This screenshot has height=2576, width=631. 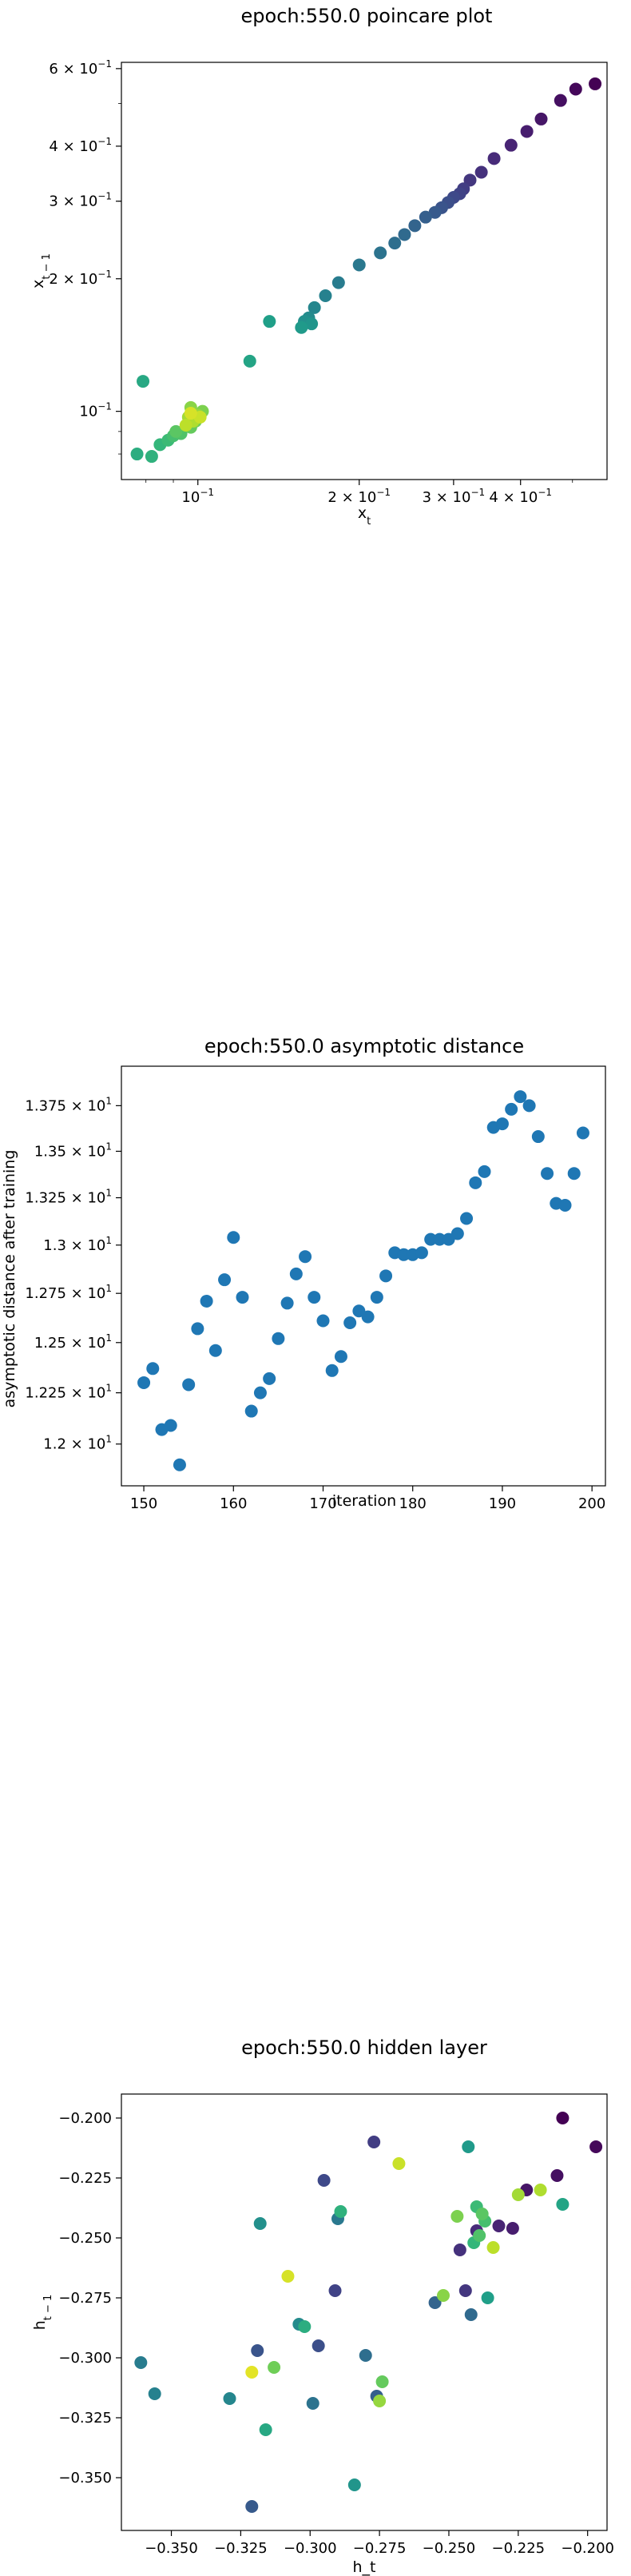 I want to click on point-layer, so click(x=366, y=270).